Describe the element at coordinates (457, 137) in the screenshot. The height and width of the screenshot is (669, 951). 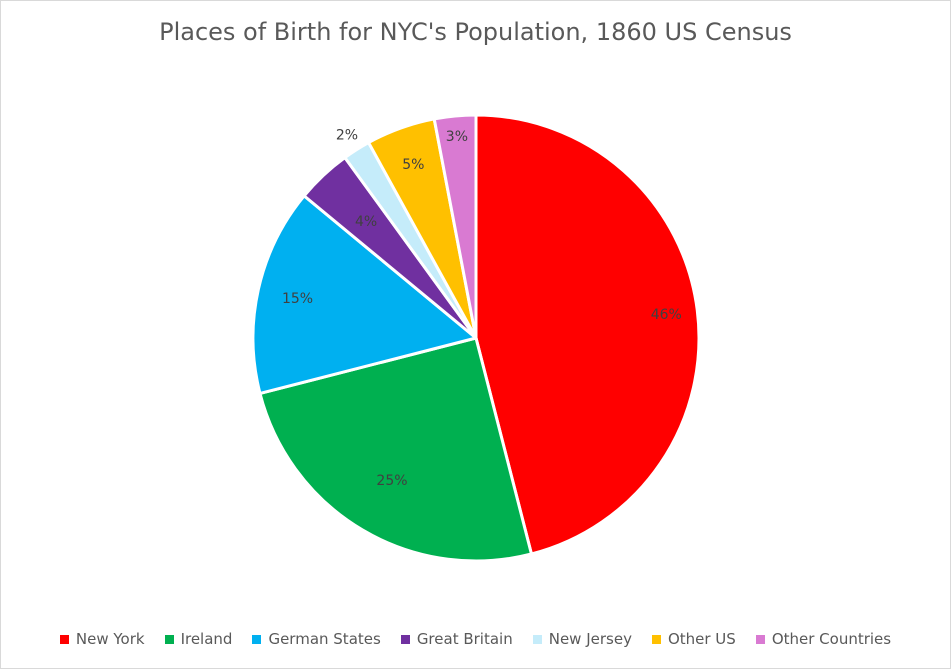
I see `data-label-other-countries: 3%` at that location.